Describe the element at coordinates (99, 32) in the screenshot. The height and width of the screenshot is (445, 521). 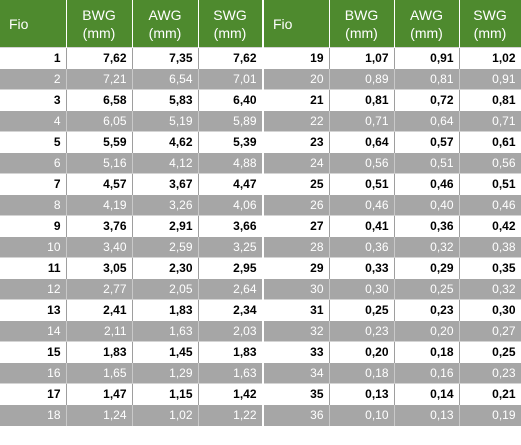
I see `header-bwg-unit: (mm)` at that location.